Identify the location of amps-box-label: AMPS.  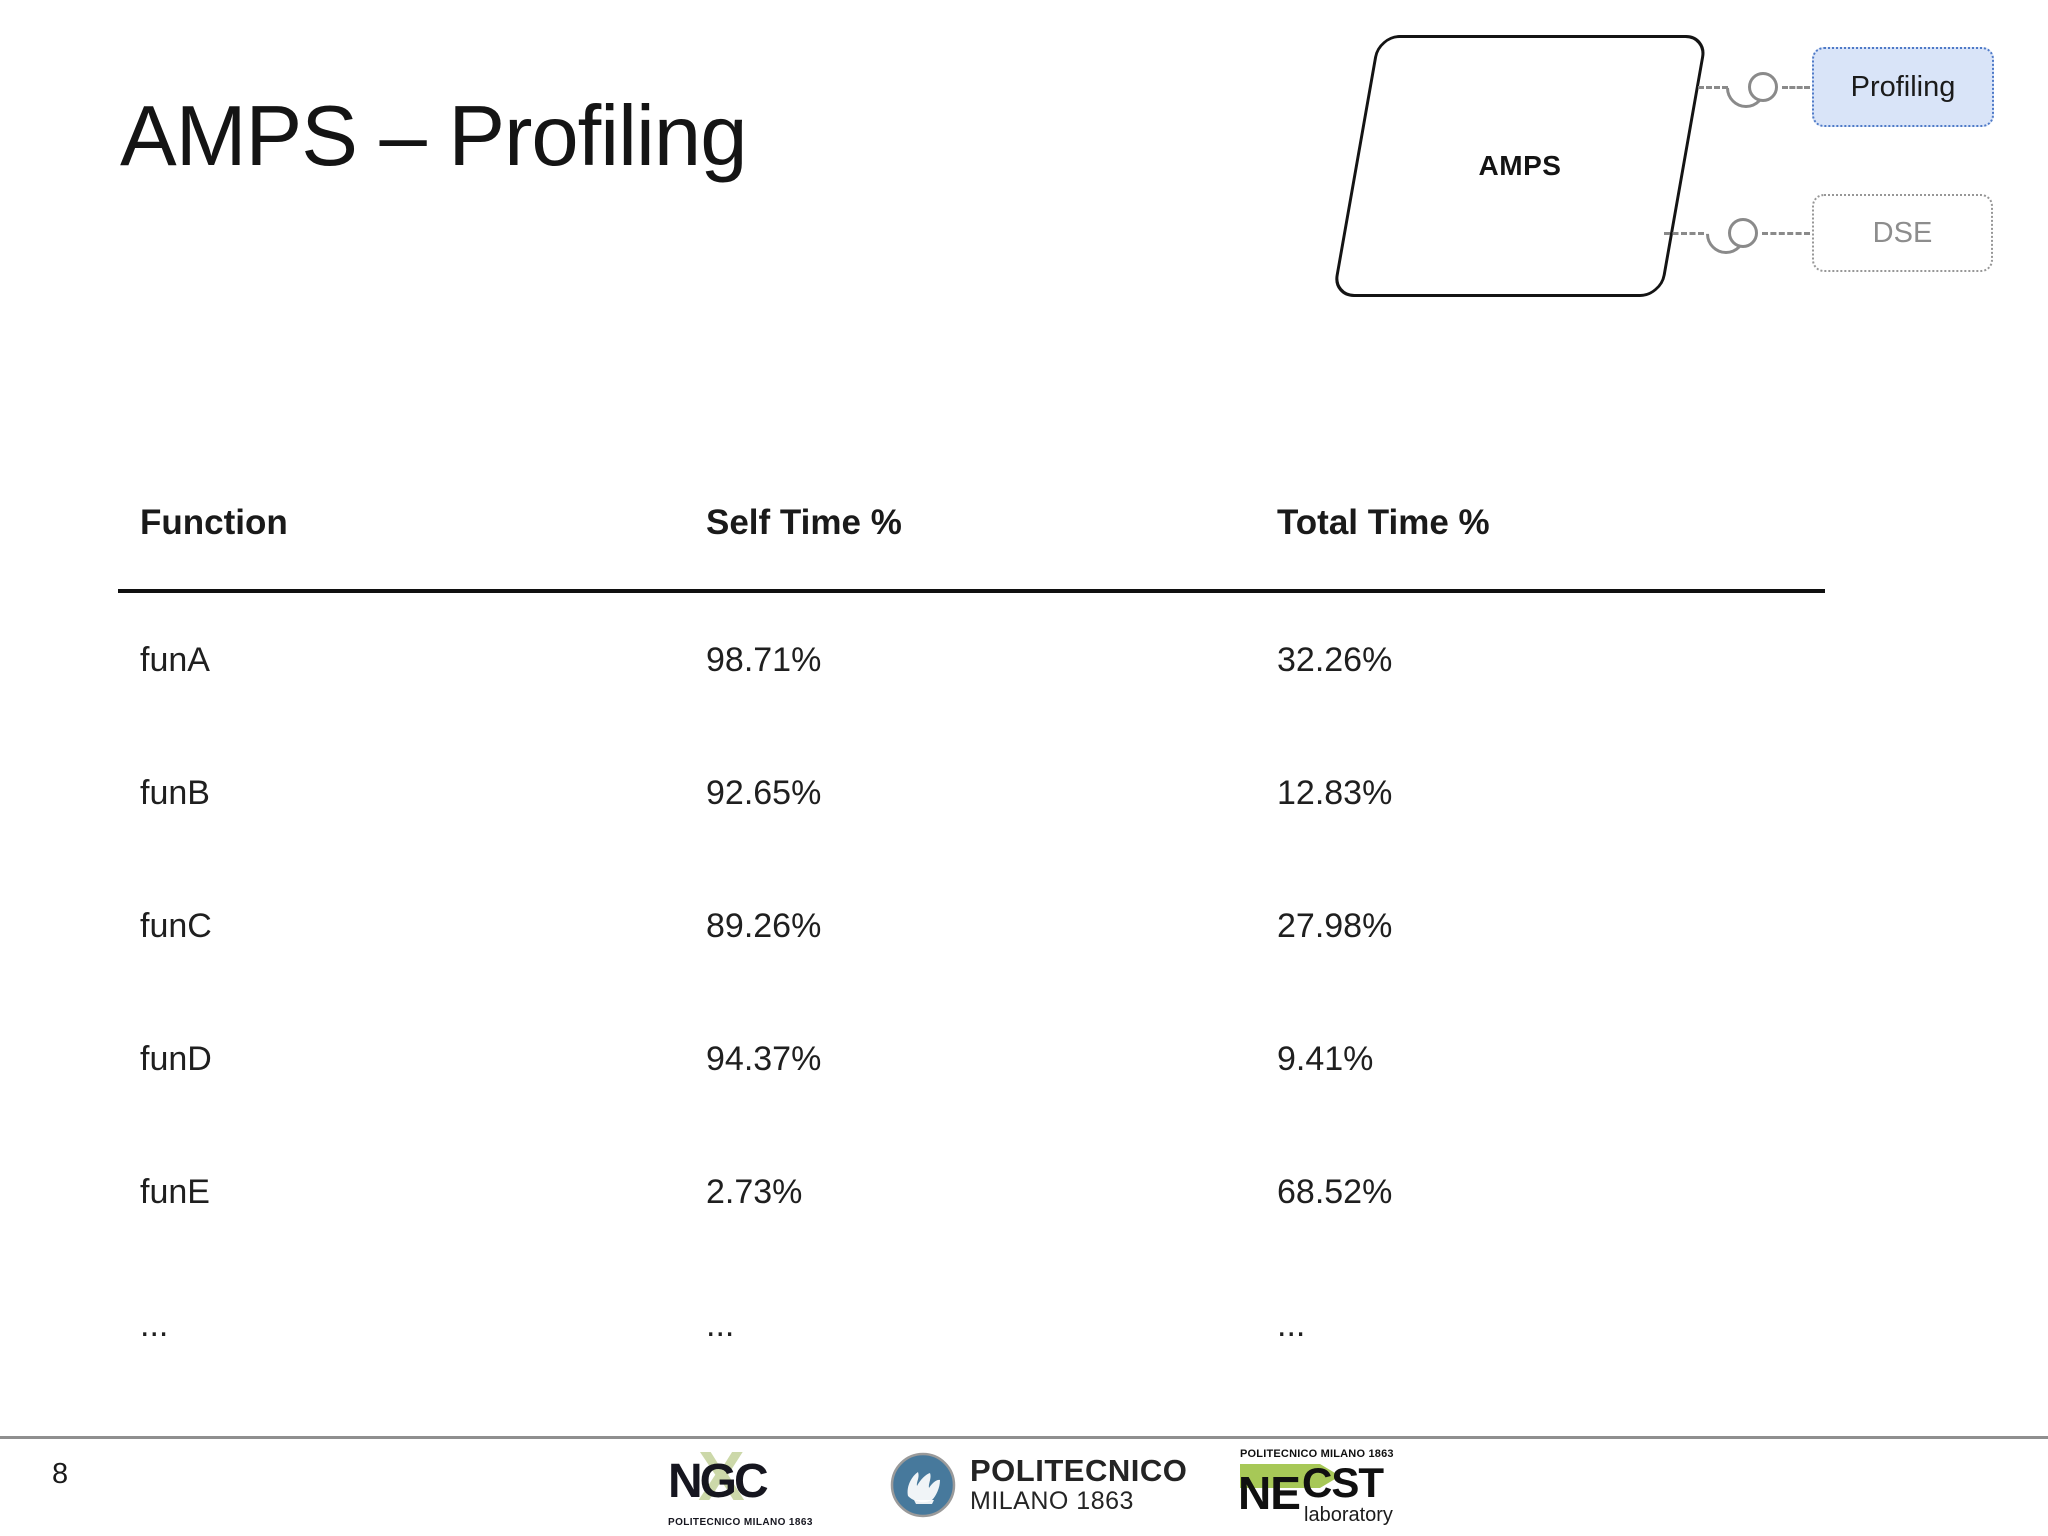
(1520, 165).